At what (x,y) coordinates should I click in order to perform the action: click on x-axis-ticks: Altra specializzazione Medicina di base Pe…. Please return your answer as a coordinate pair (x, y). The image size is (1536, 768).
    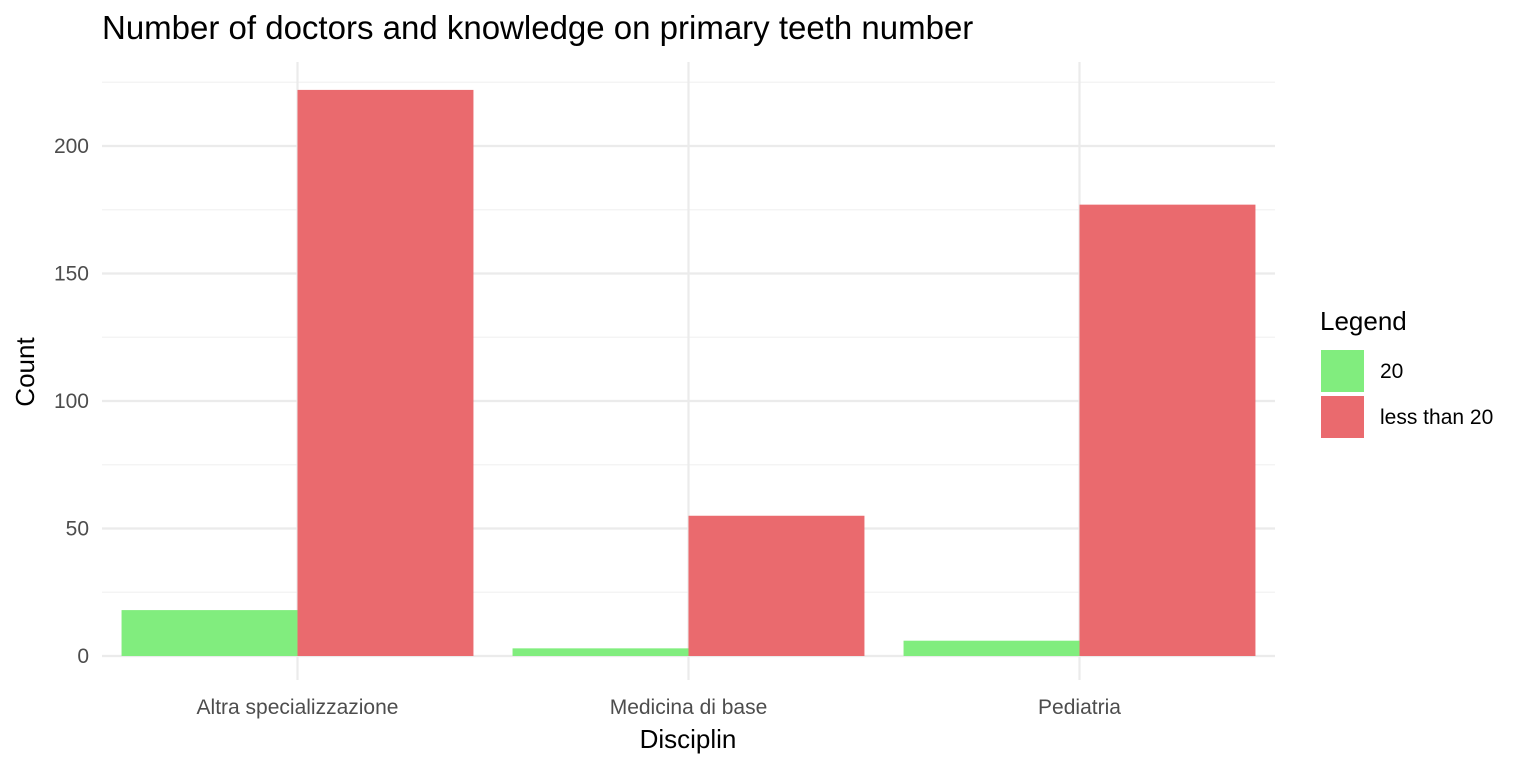
    Looking at the image, I should click on (659, 707).